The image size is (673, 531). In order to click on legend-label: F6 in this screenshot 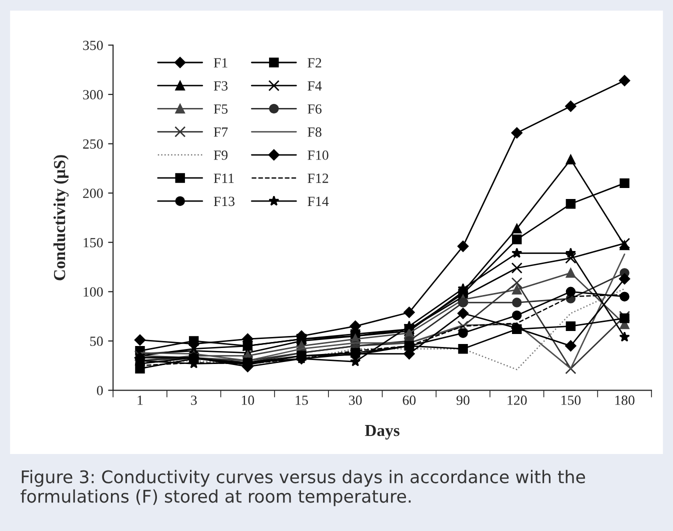, I will do `click(315, 109)`.